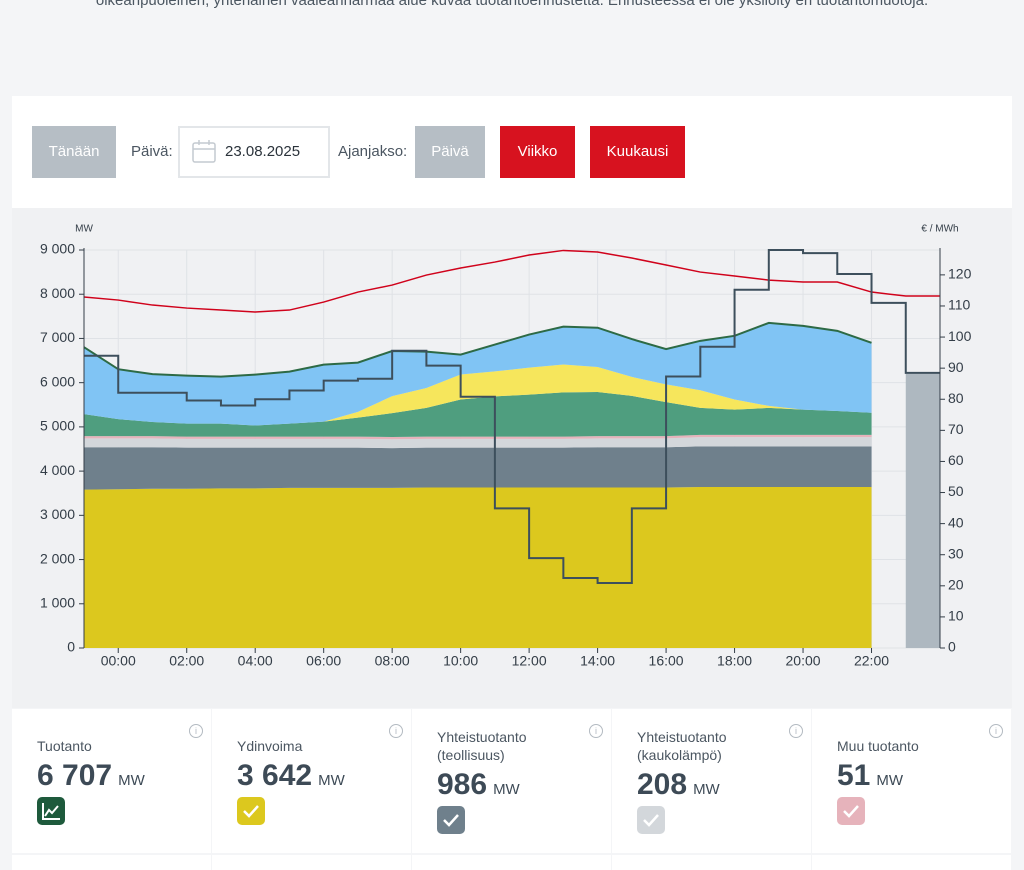 The image size is (1024, 870). Describe the element at coordinates (956, 429) in the screenshot. I see `y2-tick-label: 70` at that location.